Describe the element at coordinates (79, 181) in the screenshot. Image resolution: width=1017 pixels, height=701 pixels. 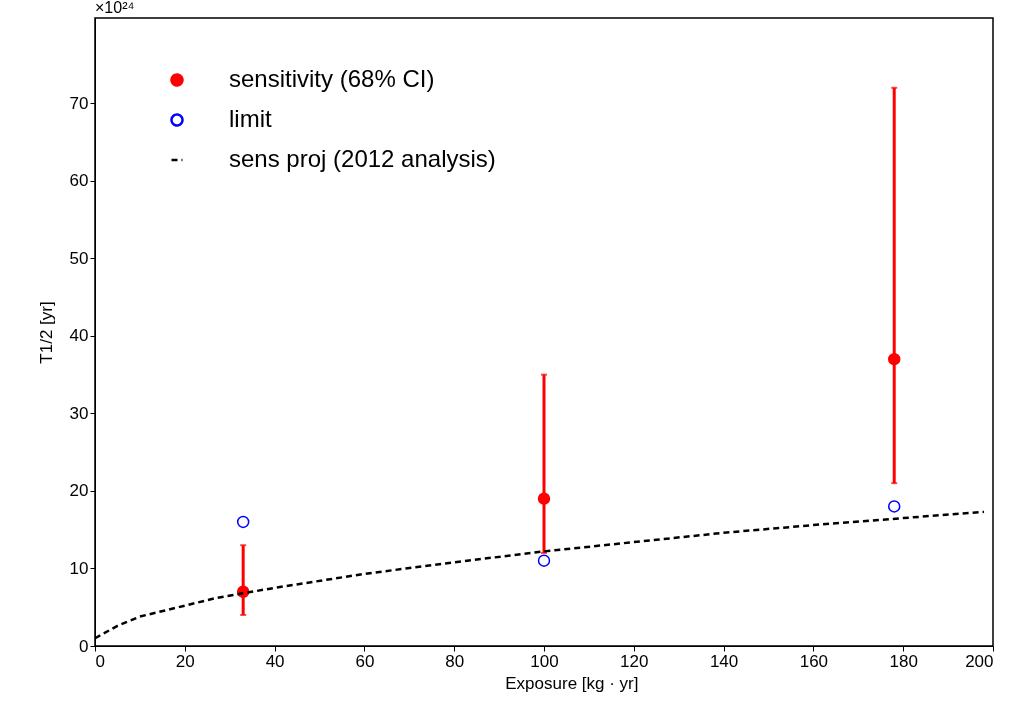
I see `y-tick-label: 60` at that location.